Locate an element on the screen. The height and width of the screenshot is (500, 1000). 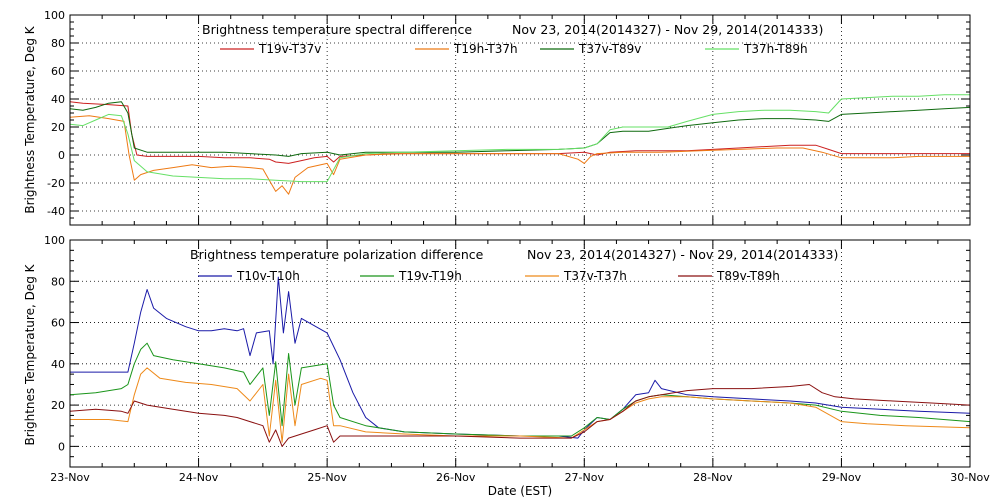
top-series-t19h-t37h is located at coordinates (519, 155).